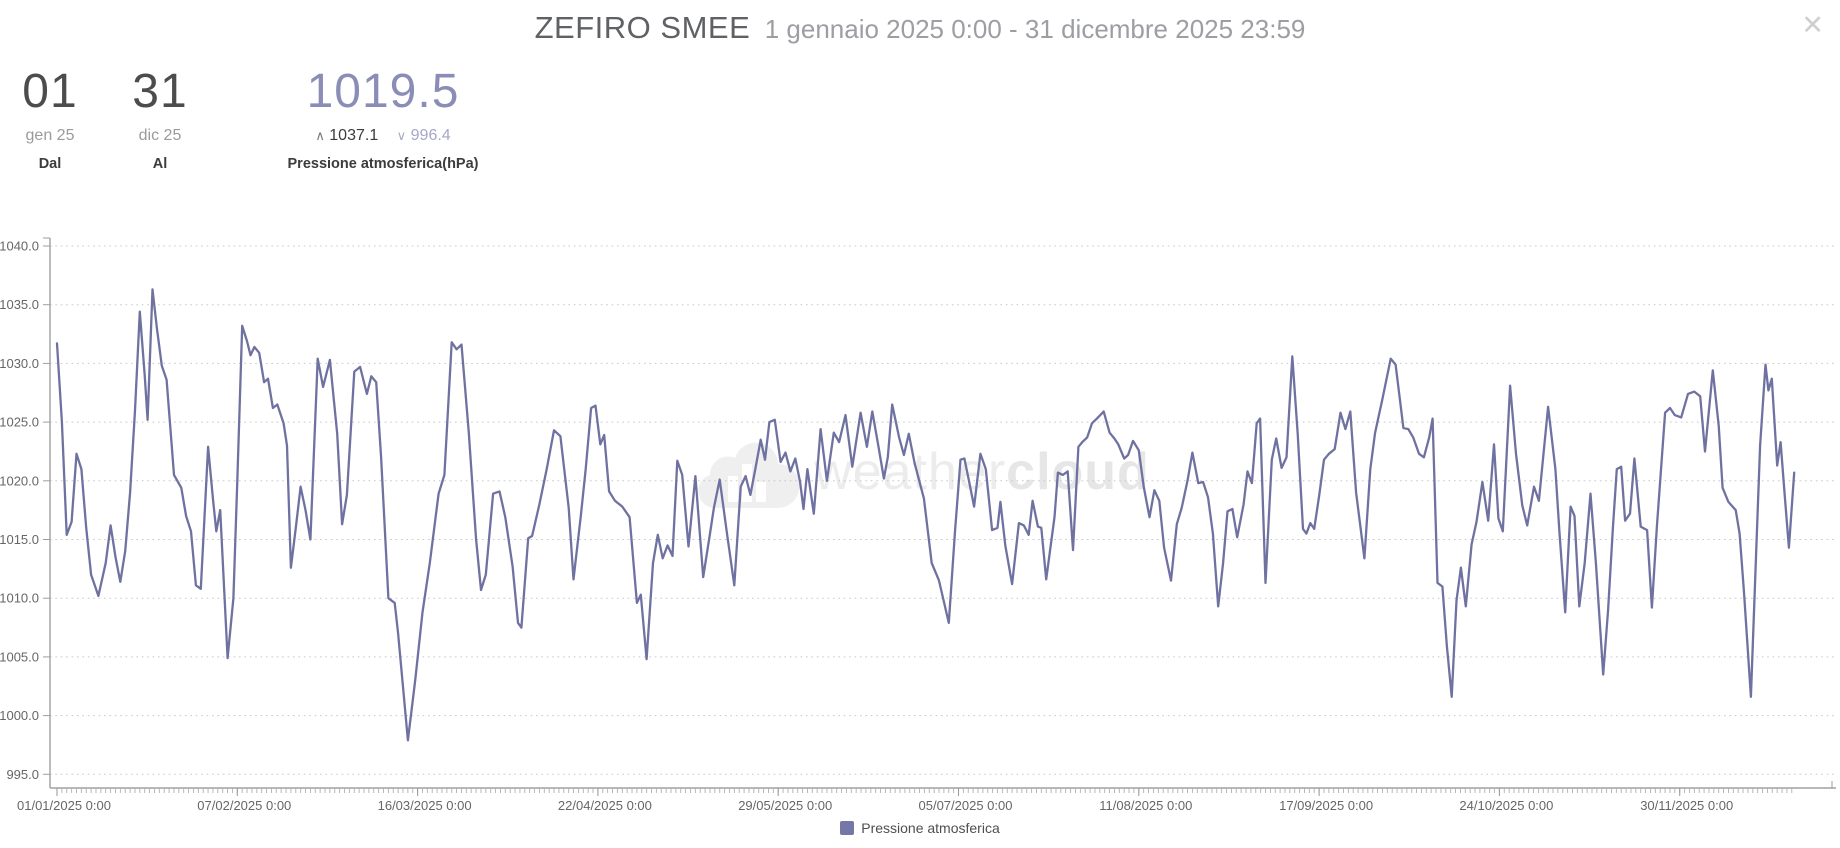 Image resolution: width=1840 pixels, height=848 pixels. What do you see at coordinates (19, 304) in the screenshot?
I see `y-axis-label: 1035.0` at bounding box center [19, 304].